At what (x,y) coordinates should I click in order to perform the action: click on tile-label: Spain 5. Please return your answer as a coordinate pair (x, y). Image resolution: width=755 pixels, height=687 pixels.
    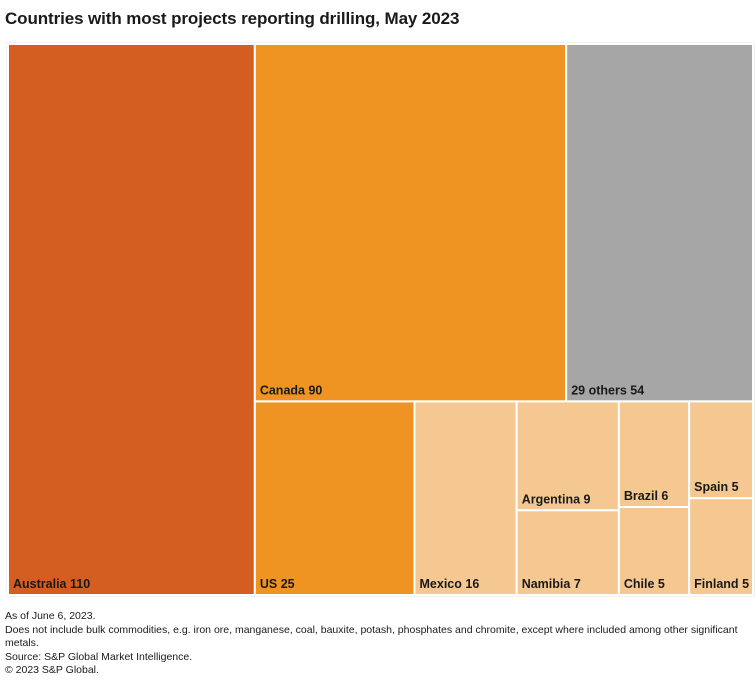
    Looking at the image, I should click on (716, 487).